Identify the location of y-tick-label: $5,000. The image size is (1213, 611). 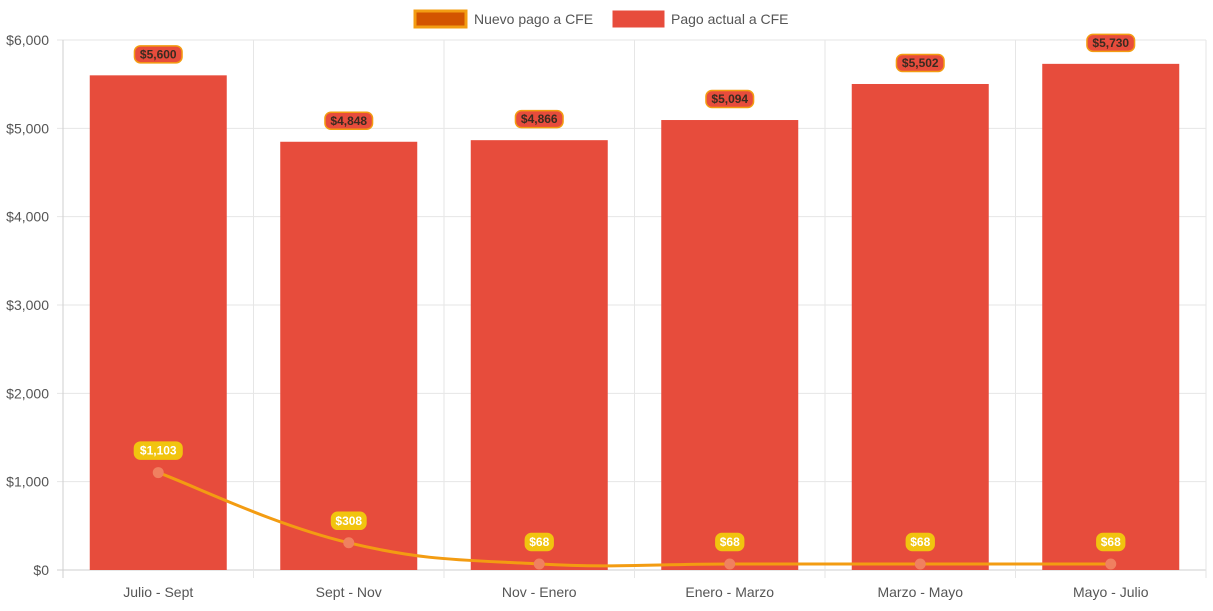
(27, 128).